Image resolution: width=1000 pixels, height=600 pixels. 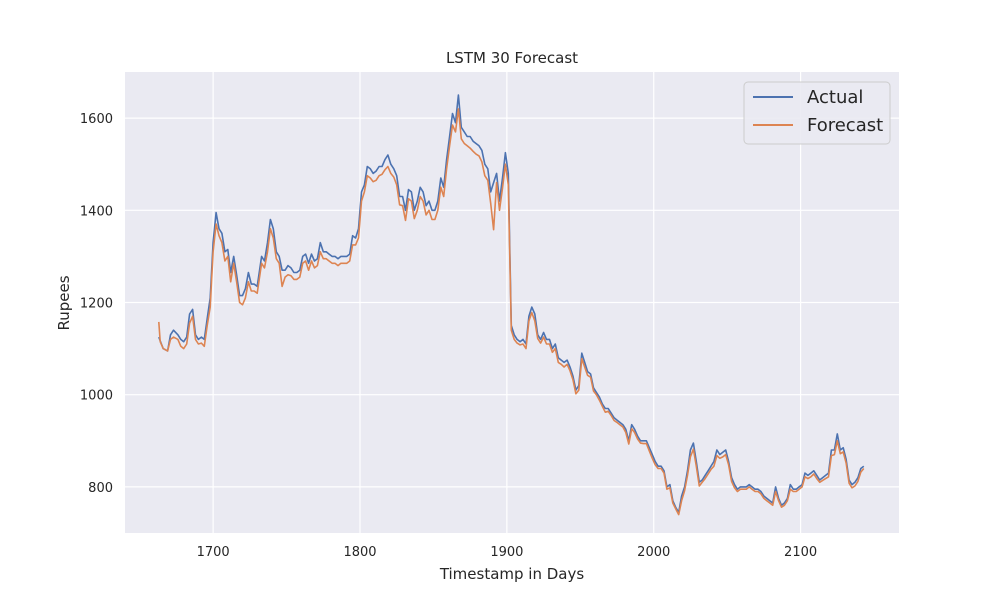 I want to click on y-tick-label: 1600, so click(x=96, y=119).